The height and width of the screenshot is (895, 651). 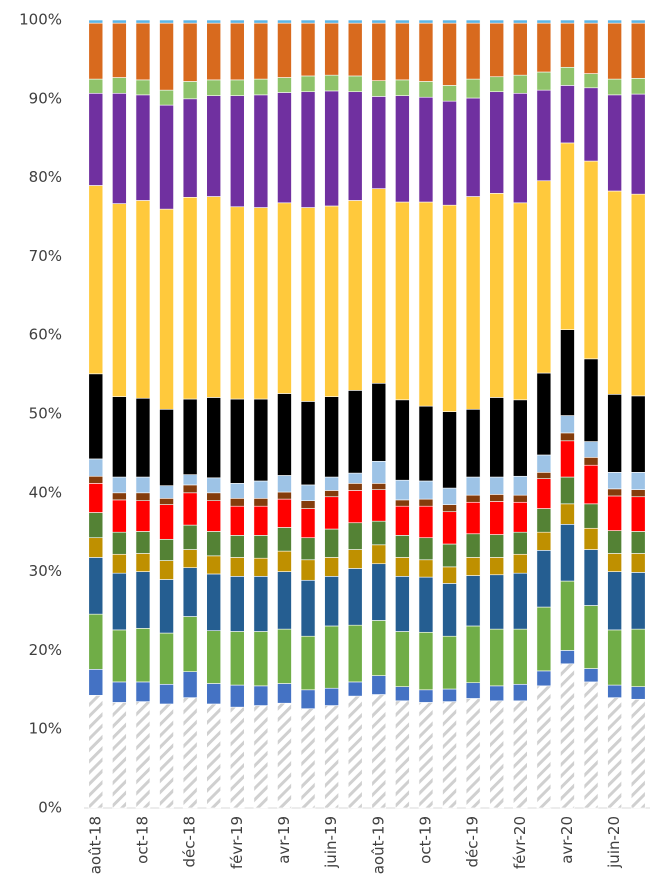 What do you see at coordinates (45, 650) in the screenshot?
I see `y-tick-label: 20%` at bounding box center [45, 650].